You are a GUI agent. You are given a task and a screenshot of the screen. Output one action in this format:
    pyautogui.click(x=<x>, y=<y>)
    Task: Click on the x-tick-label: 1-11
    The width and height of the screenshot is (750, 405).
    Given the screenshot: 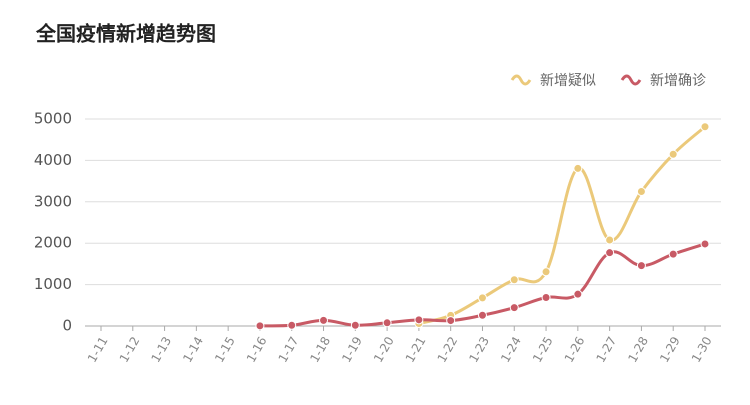 What is the action you would take?
    pyautogui.click(x=98, y=349)
    